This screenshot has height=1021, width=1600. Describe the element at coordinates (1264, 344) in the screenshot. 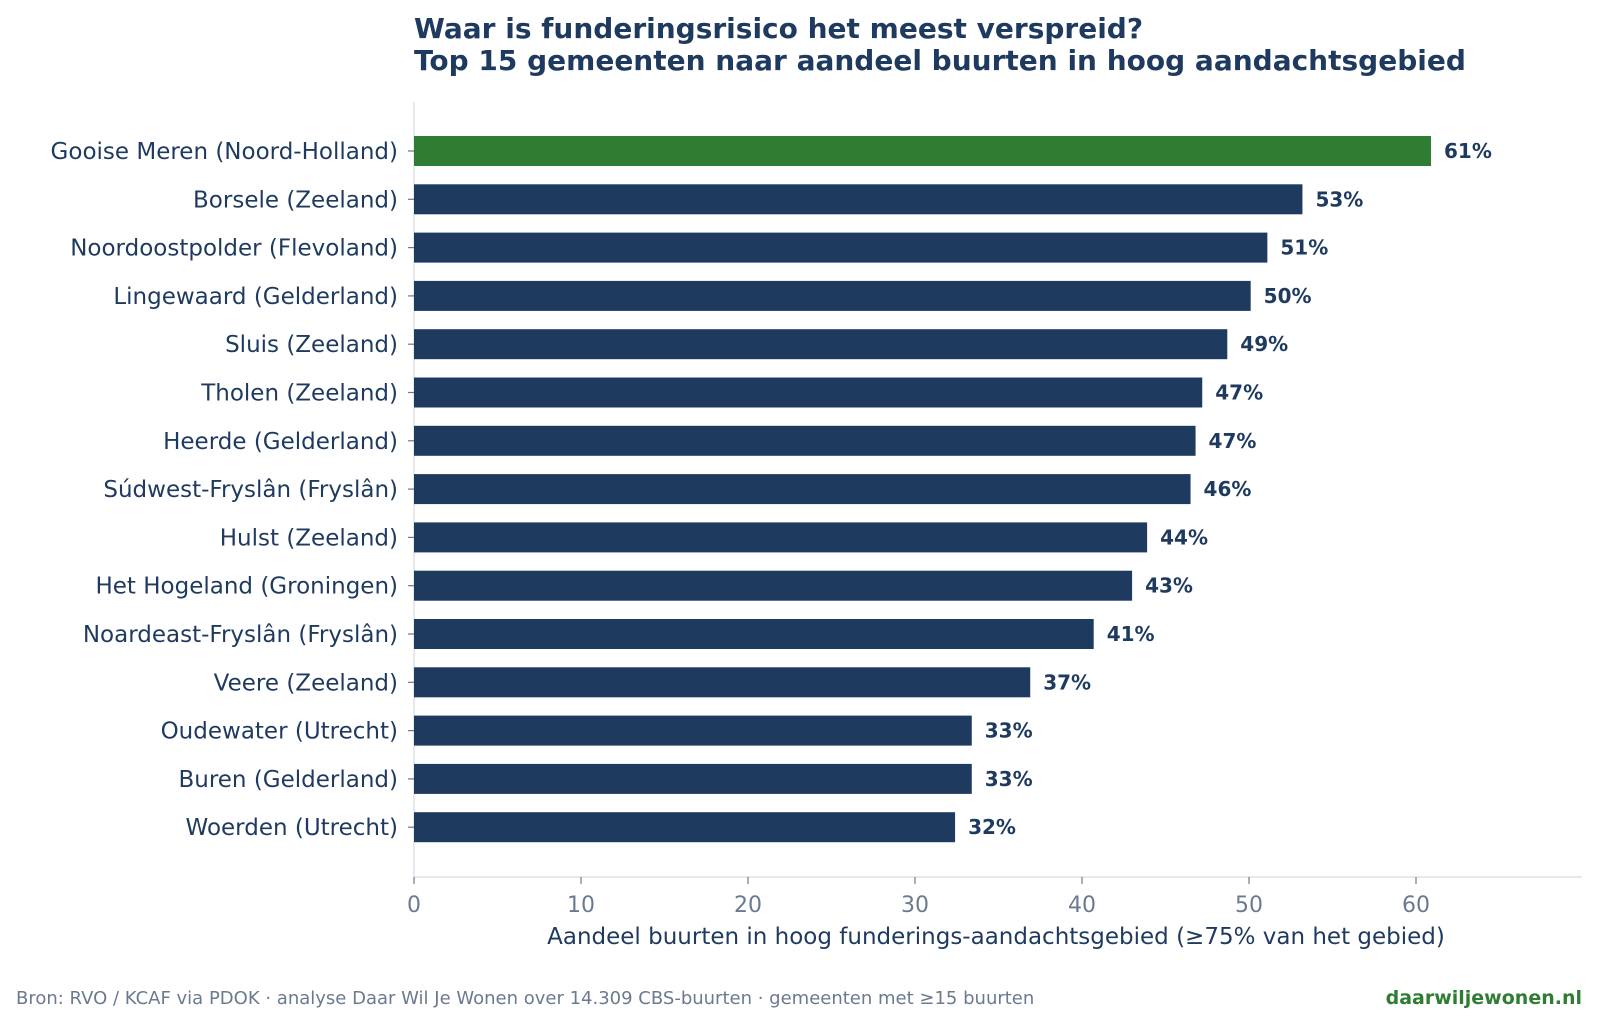

I see `value-label: 49%` at that location.